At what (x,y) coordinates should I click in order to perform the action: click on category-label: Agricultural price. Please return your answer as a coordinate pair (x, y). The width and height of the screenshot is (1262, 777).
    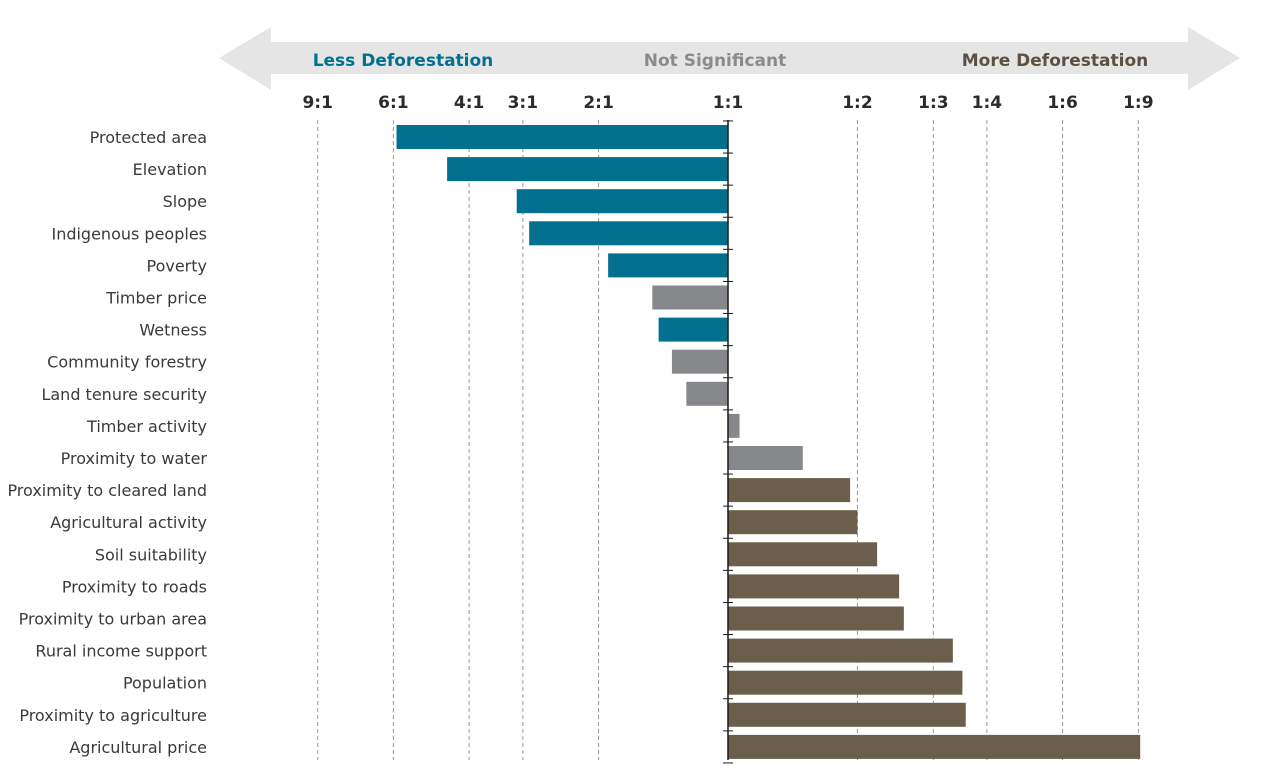
    Looking at the image, I should click on (138, 747).